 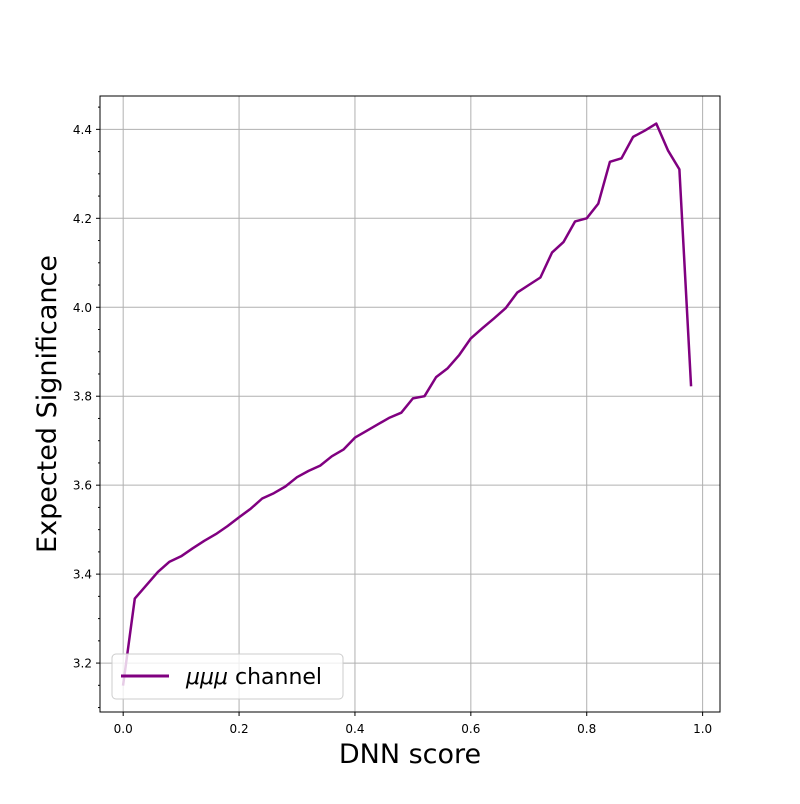 What do you see at coordinates (123, 729) in the screenshot?
I see `x-tick-label: 0.0` at bounding box center [123, 729].